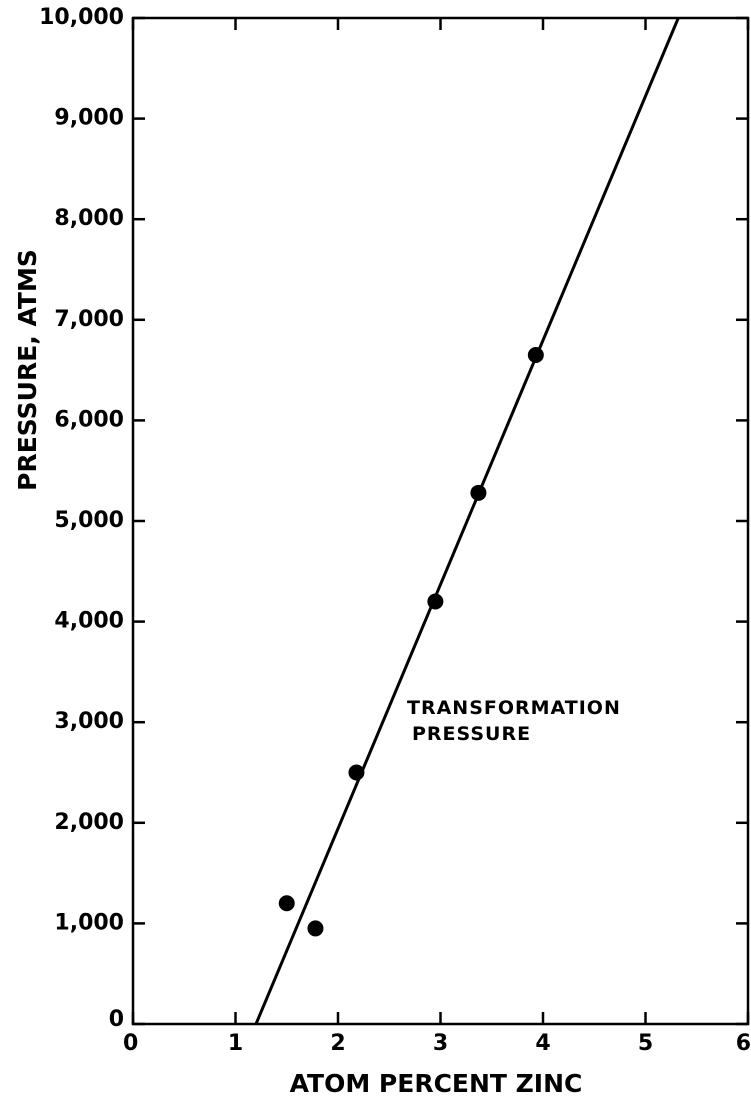  Describe the element at coordinates (436, 1083) in the screenshot. I see `x-axis-title: ATOM PERCENT ZINC` at that location.